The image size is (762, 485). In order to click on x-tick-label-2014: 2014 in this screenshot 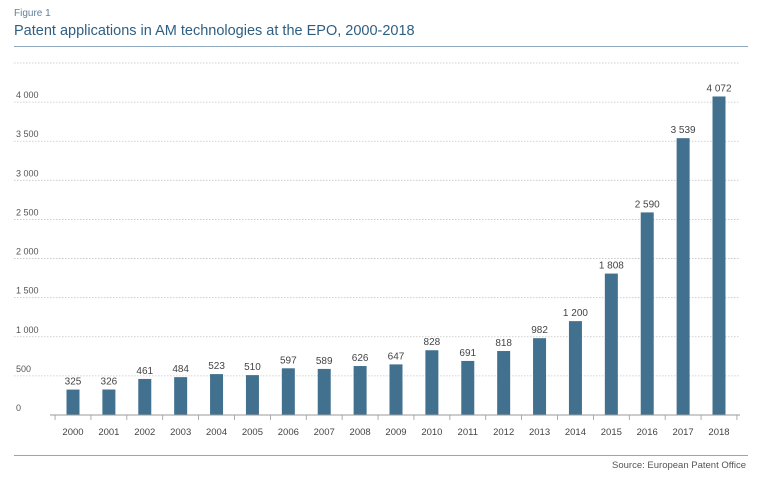, I will do `click(575, 432)`.